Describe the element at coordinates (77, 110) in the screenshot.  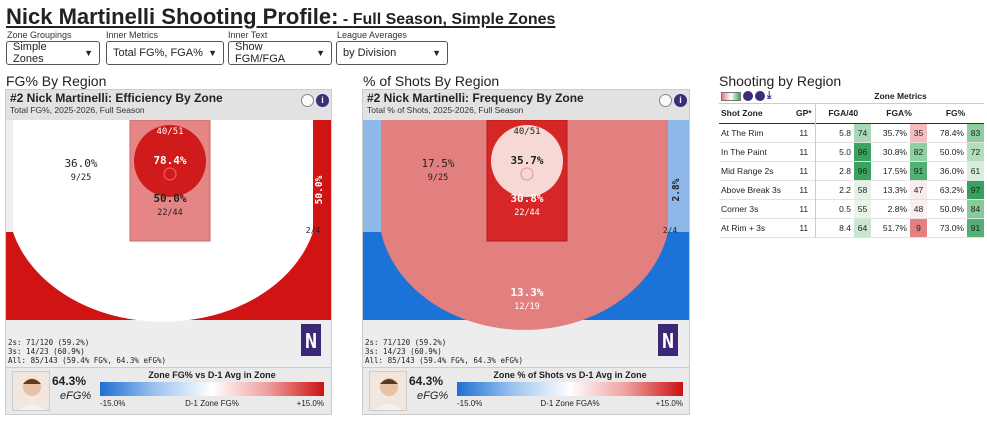
I see `efficiency-chart-subtitle: Total FG%, 2025-2026, Full Season` at that location.